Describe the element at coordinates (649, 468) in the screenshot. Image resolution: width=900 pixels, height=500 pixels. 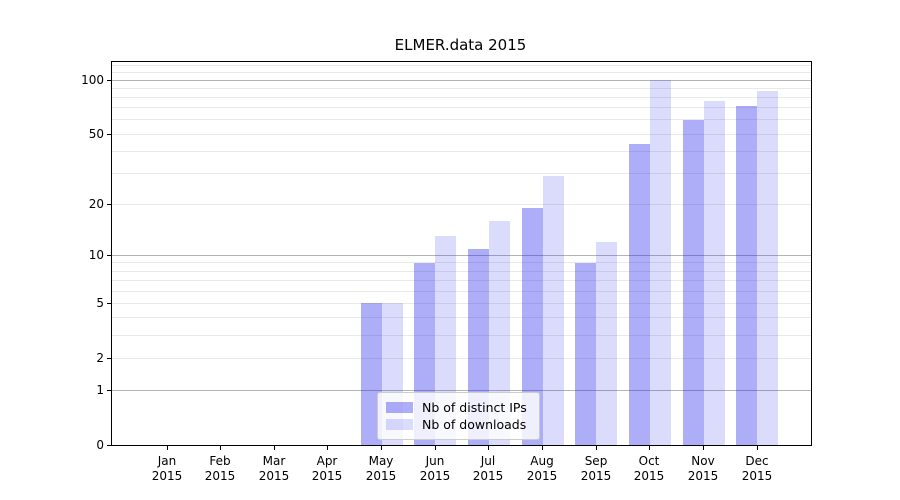
I see `x-tick-label-Oct: Oct 2015` at that location.